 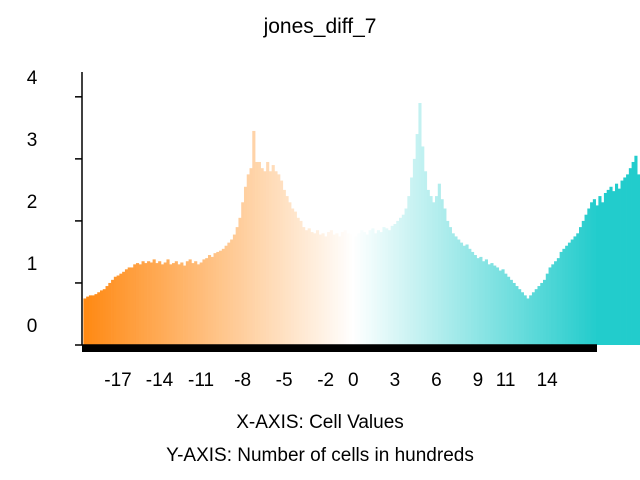 What do you see at coordinates (284, 380) in the screenshot?
I see `x-tick-label: -5` at bounding box center [284, 380].